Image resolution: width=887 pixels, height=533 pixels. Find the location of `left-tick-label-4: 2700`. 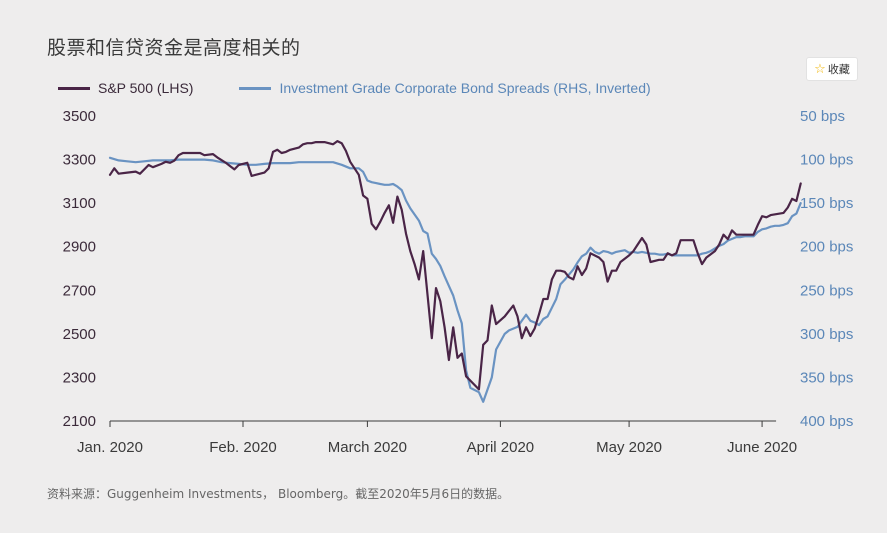

left-tick-label-4: 2700 is located at coordinates (79, 290).